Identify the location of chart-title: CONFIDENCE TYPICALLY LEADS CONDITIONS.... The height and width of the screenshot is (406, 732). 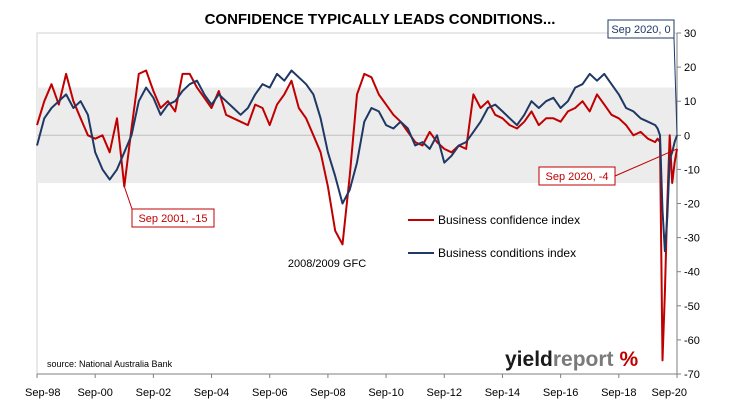
(380, 19).